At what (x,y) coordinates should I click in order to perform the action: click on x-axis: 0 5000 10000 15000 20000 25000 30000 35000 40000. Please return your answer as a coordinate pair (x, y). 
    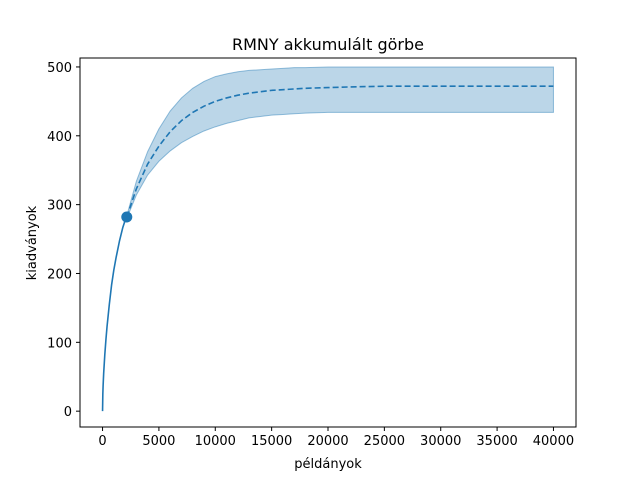
    Looking at the image, I should click on (336, 438).